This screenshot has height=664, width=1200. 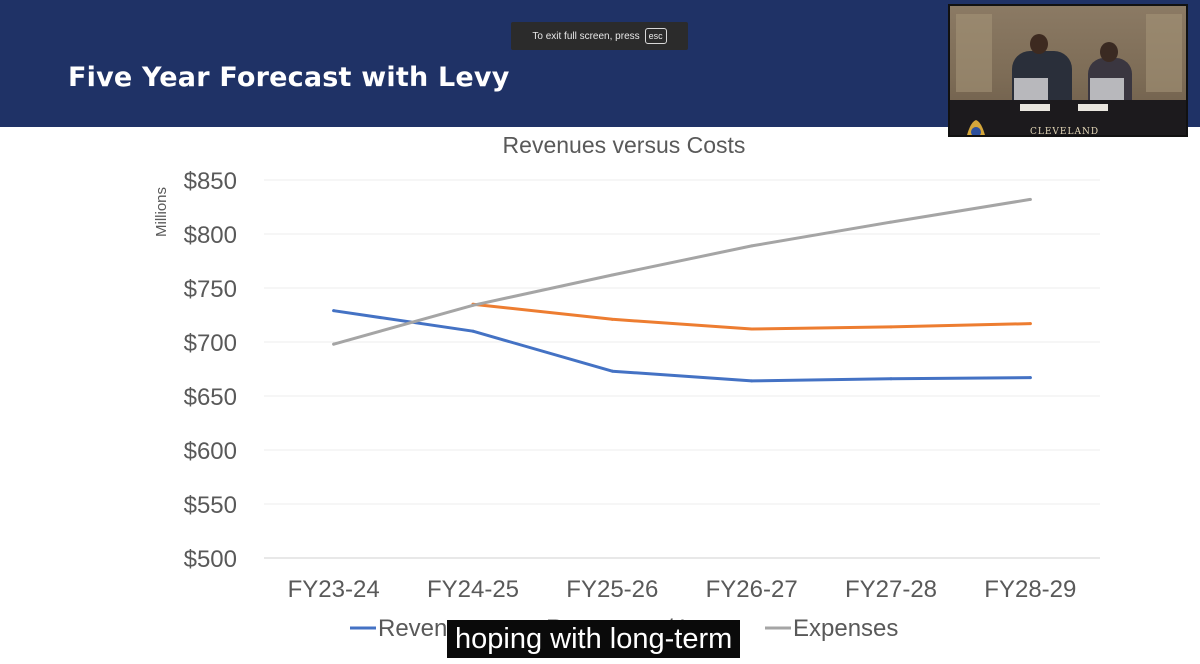 I want to click on x-tick-label: FY26-27, so click(x=752, y=589).